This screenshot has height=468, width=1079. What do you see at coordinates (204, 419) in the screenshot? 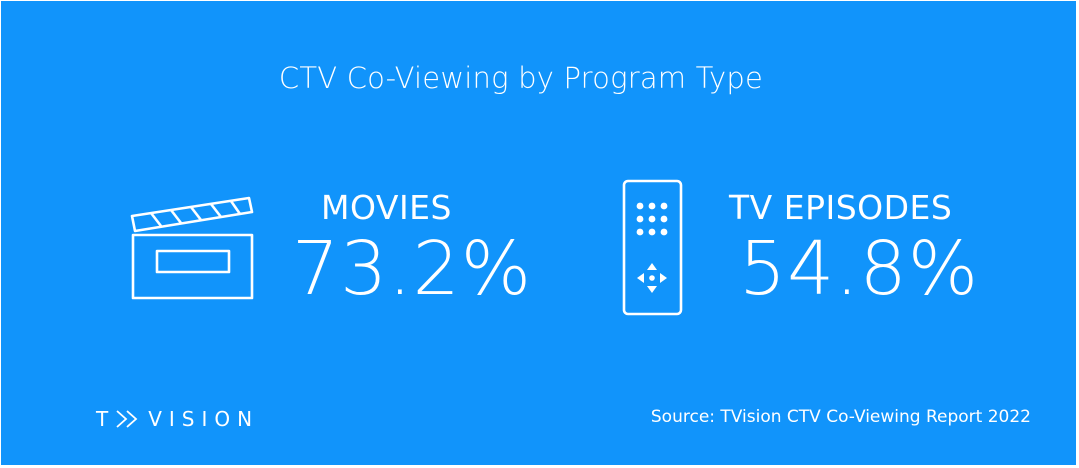
I see `logo-text-right: VISION` at bounding box center [204, 419].